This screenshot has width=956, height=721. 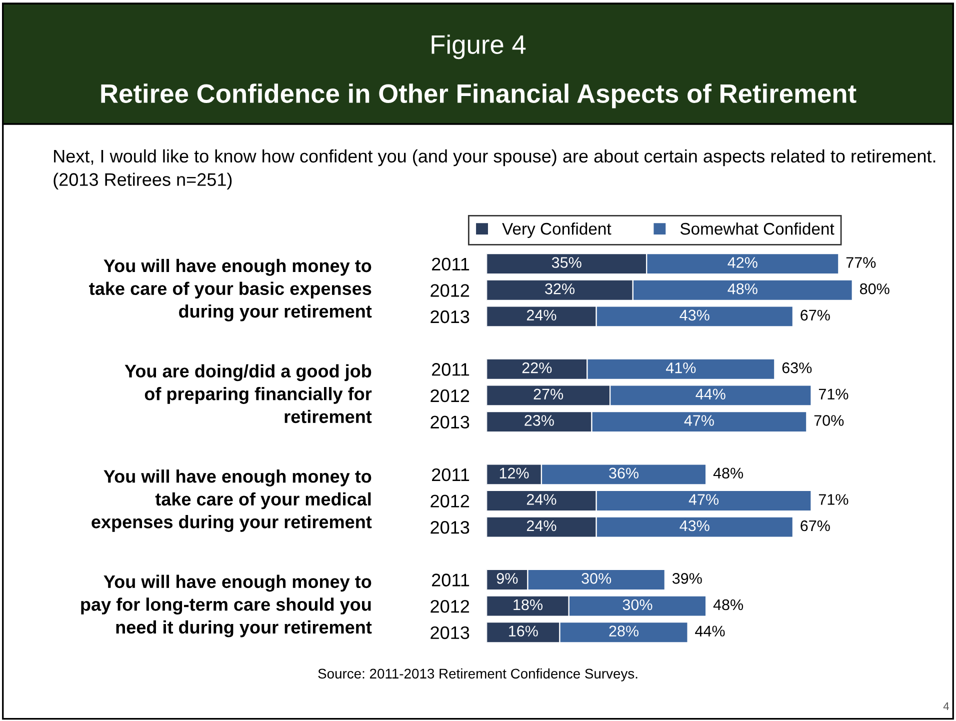 I want to click on total-label: 63%, so click(x=797, y=368).